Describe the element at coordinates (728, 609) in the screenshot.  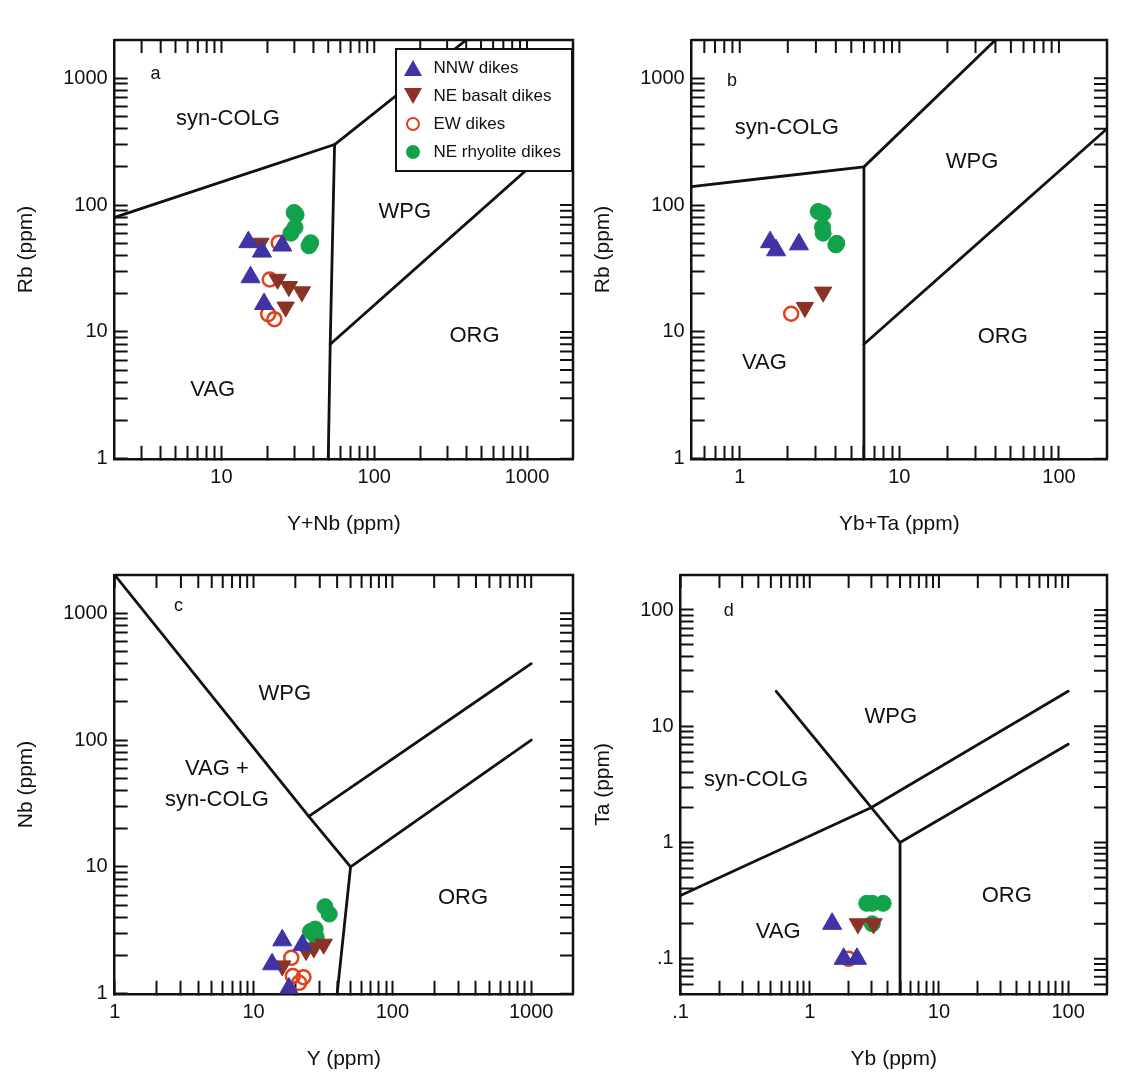
I see `annotation: d` at that location.